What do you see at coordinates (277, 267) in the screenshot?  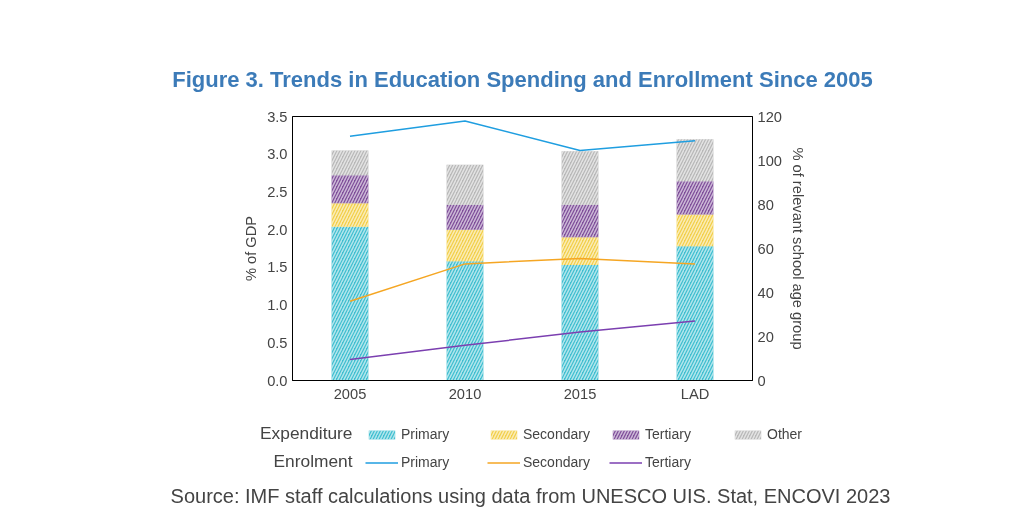 I see `y-tick-label: 1.5` at bounding box center [277, 267].